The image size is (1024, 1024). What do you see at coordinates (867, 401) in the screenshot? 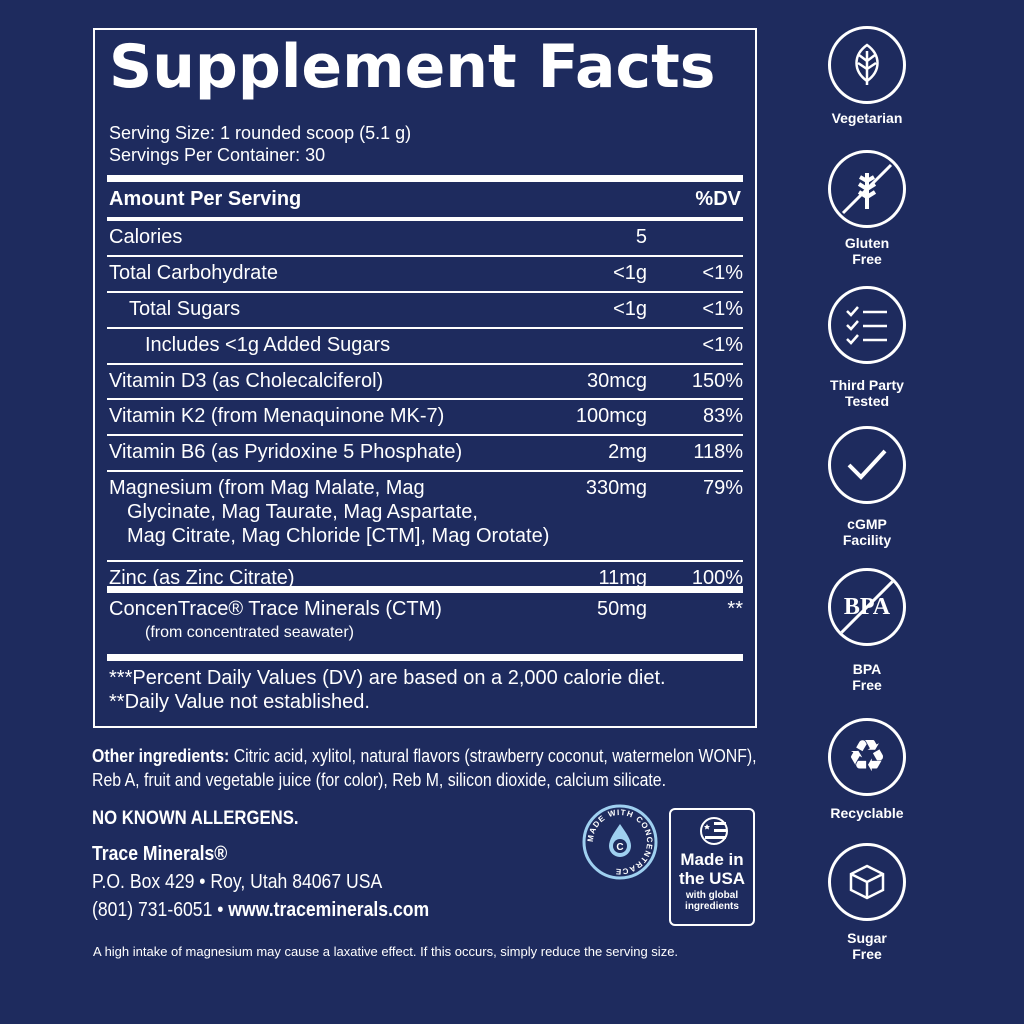
I see `label-line: Tested` at bounding box center [867, 401].